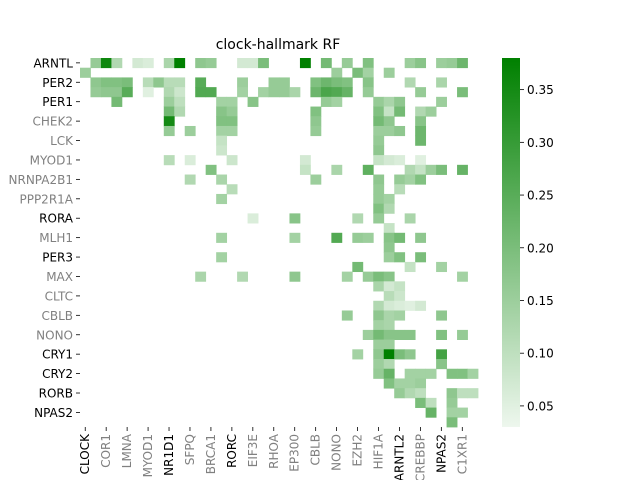  What do you see at coordinates (211, 454) in the screenshot?
I see `x-tick-label: BRCA1` at bounding box center [211, 454].